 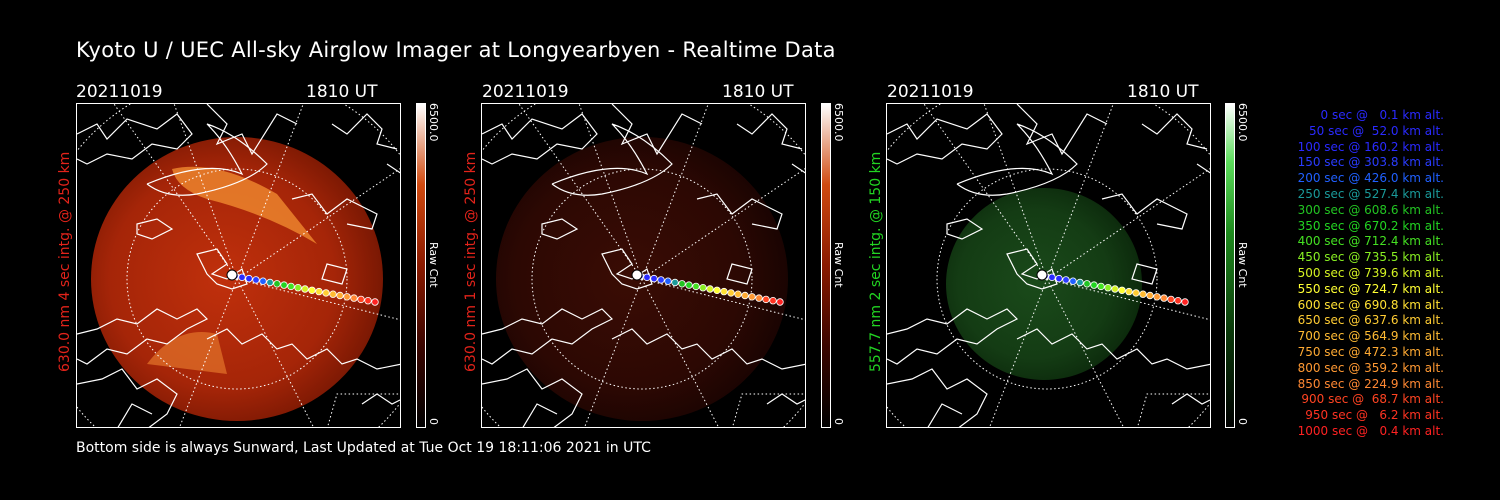 What do you see at coordinates (471, 261) in the screenshot?
I see `panel-2-side-label: 630.0 nm 1 sec intg. @ 250 km` at bounding box center [471, 261].